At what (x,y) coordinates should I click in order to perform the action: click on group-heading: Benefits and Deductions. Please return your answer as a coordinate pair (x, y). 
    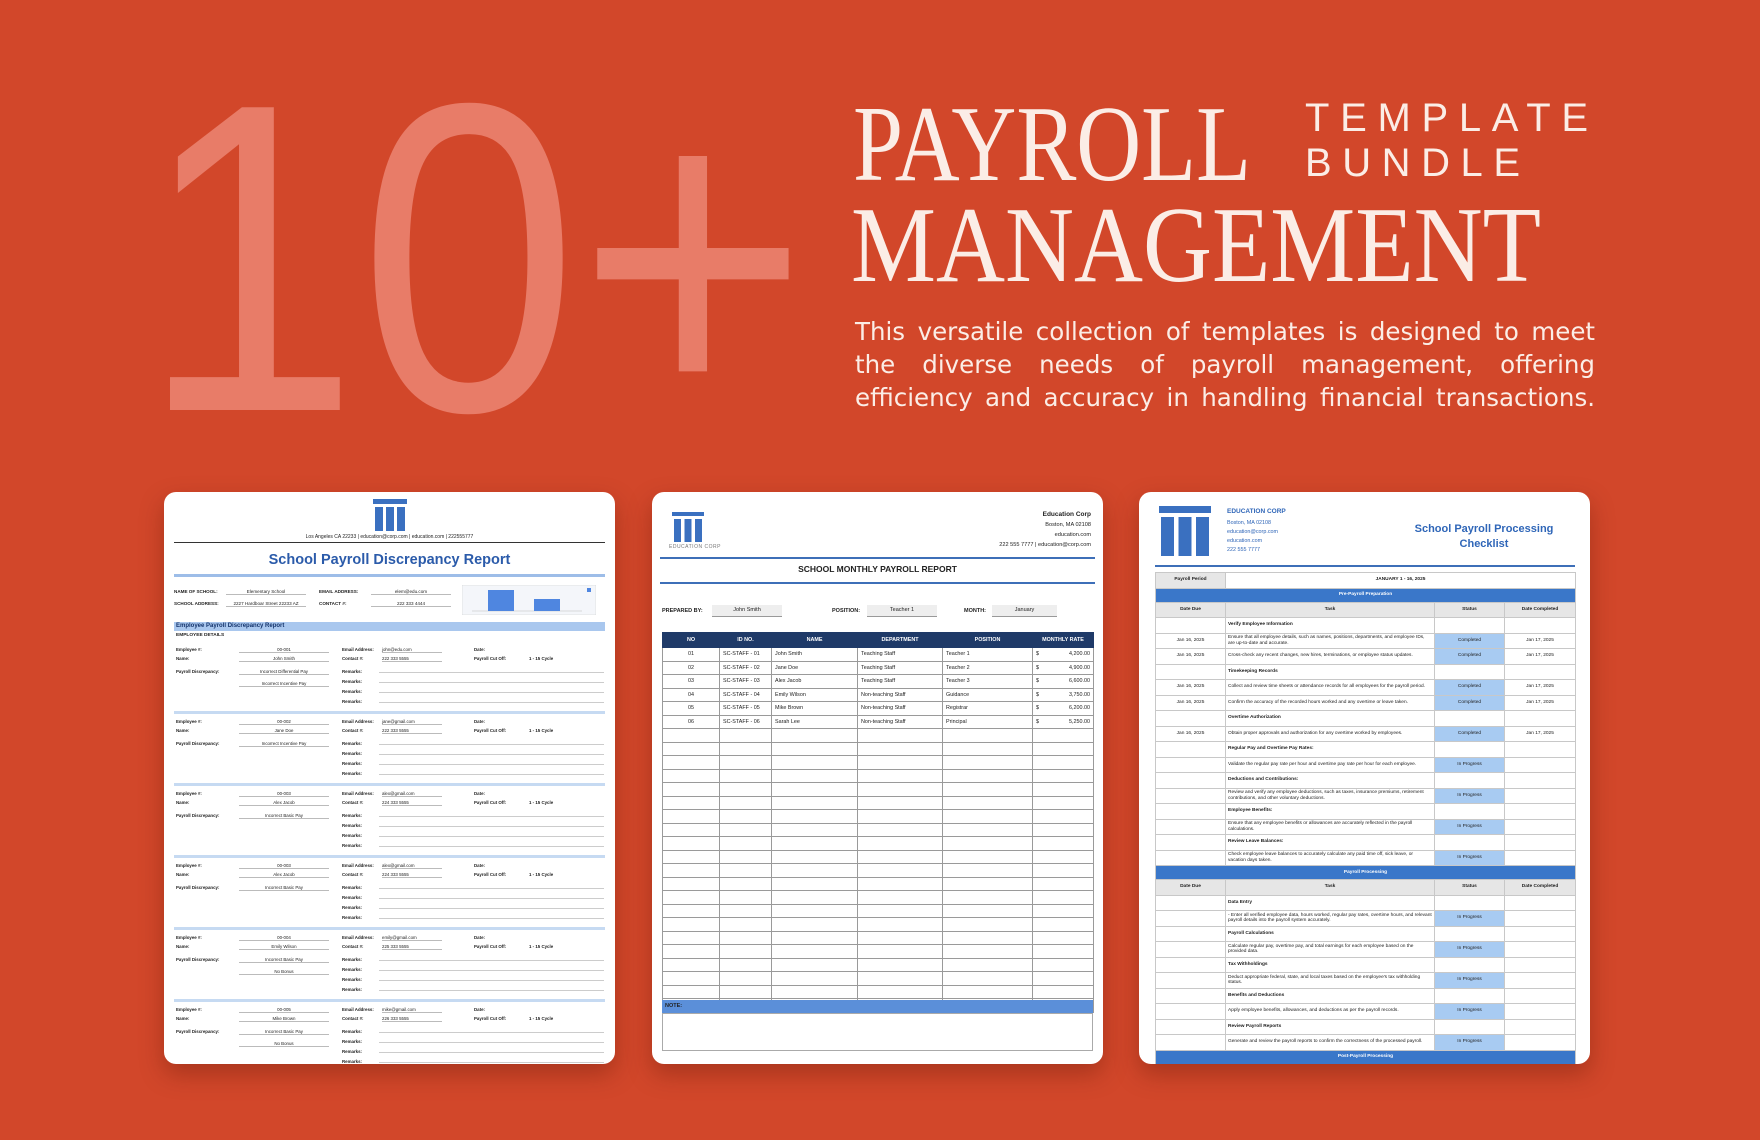
    Looking at the image, I should click on (1330, 995).